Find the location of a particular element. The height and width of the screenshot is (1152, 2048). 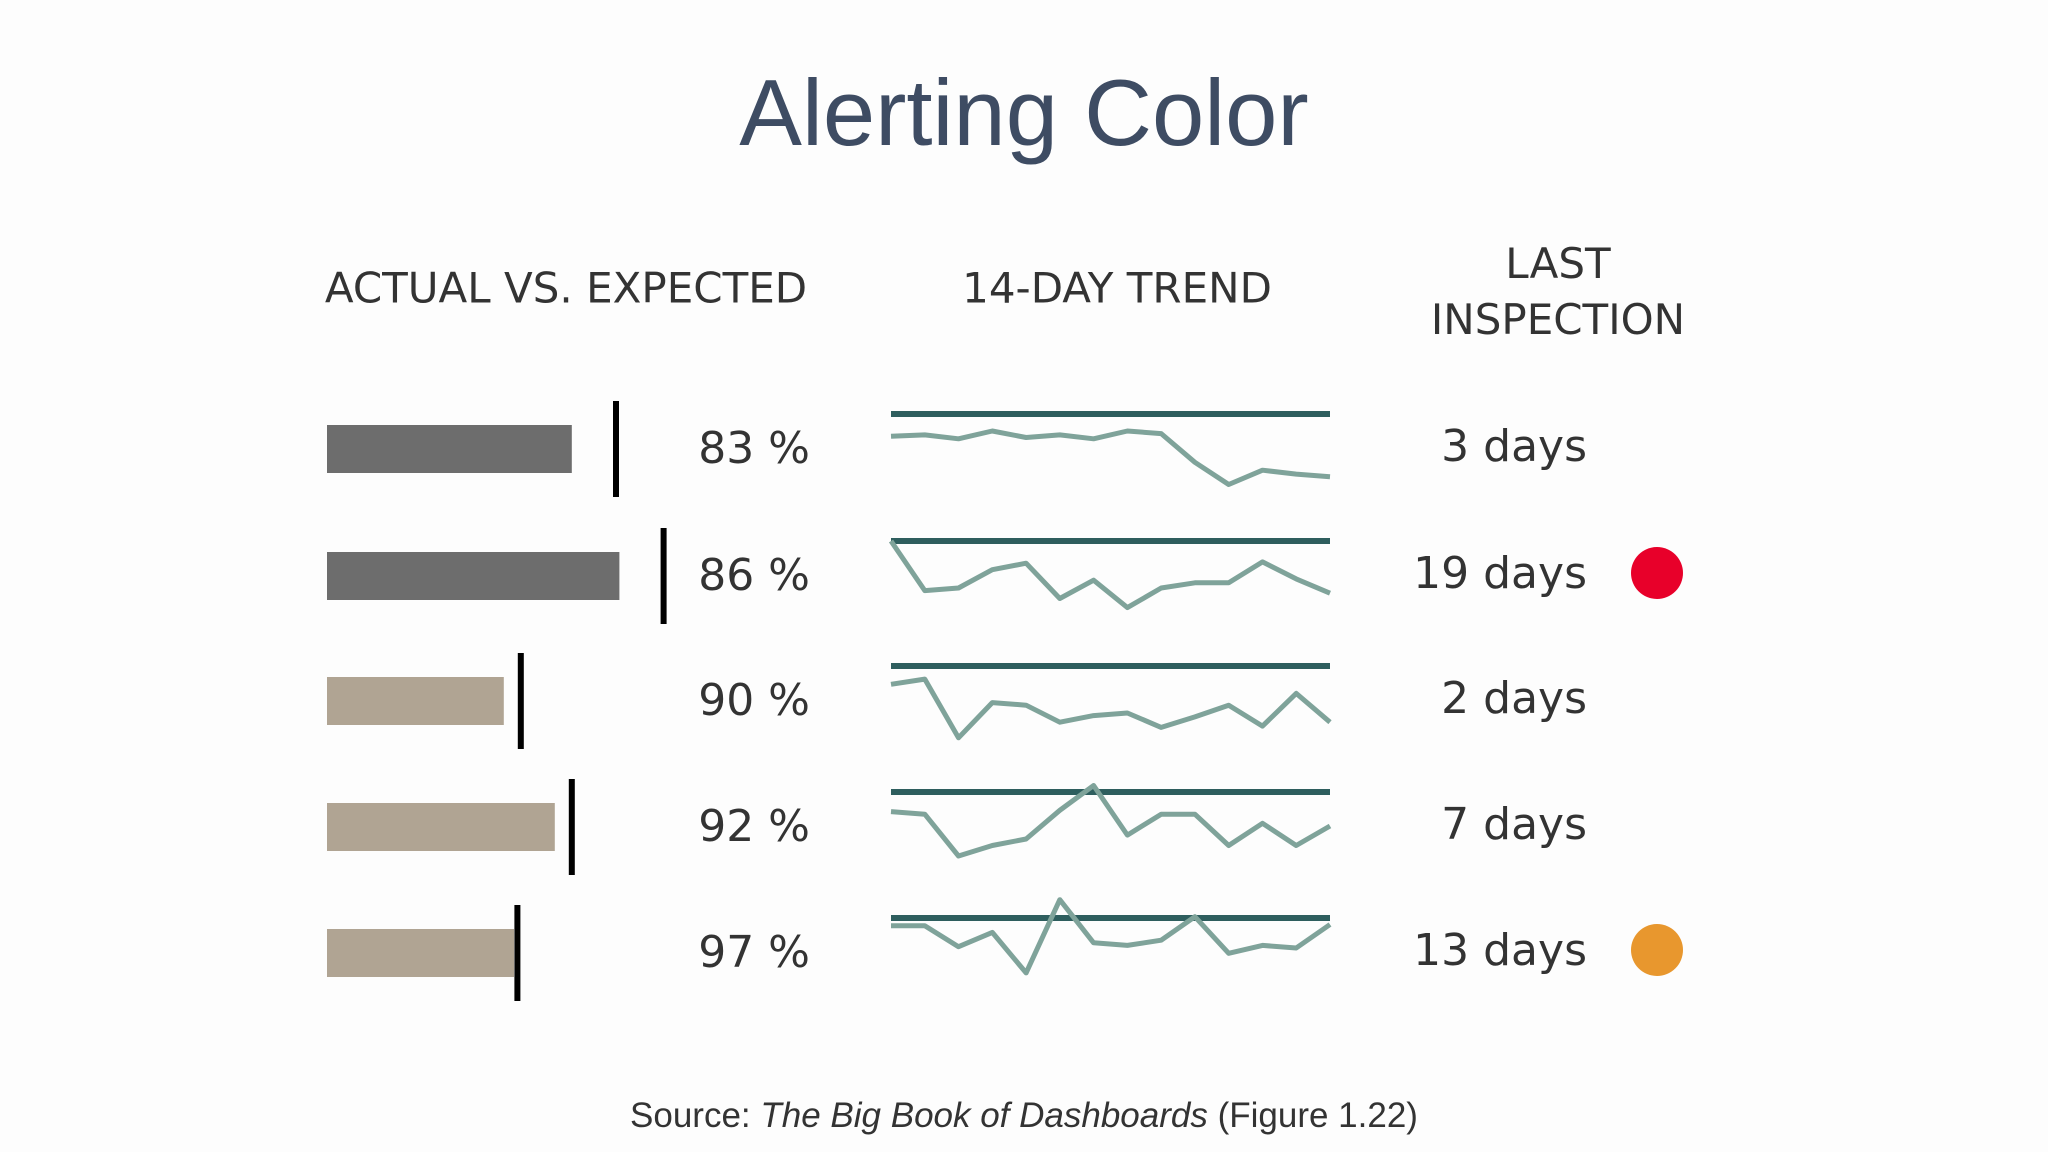

source-book: The Big Book of Dashboards is located at coordinates (984, 1115).